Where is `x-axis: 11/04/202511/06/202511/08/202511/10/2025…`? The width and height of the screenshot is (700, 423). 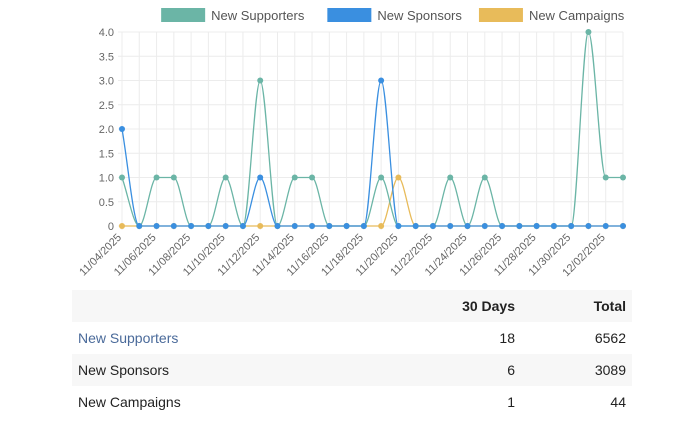
x-axis: 11/04/202511/06/202511/08/202511/10/2025… is located at coordinates (342, 255).